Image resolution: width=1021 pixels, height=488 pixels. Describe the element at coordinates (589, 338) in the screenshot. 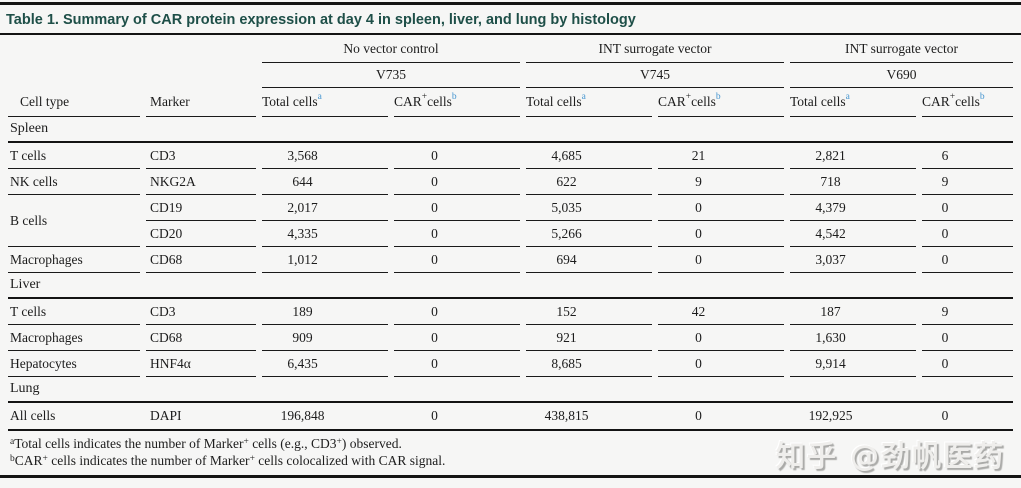

I see `value-cell: 921` at that location.